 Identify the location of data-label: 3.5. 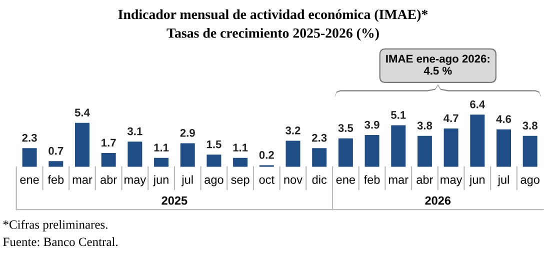
(346, 128).